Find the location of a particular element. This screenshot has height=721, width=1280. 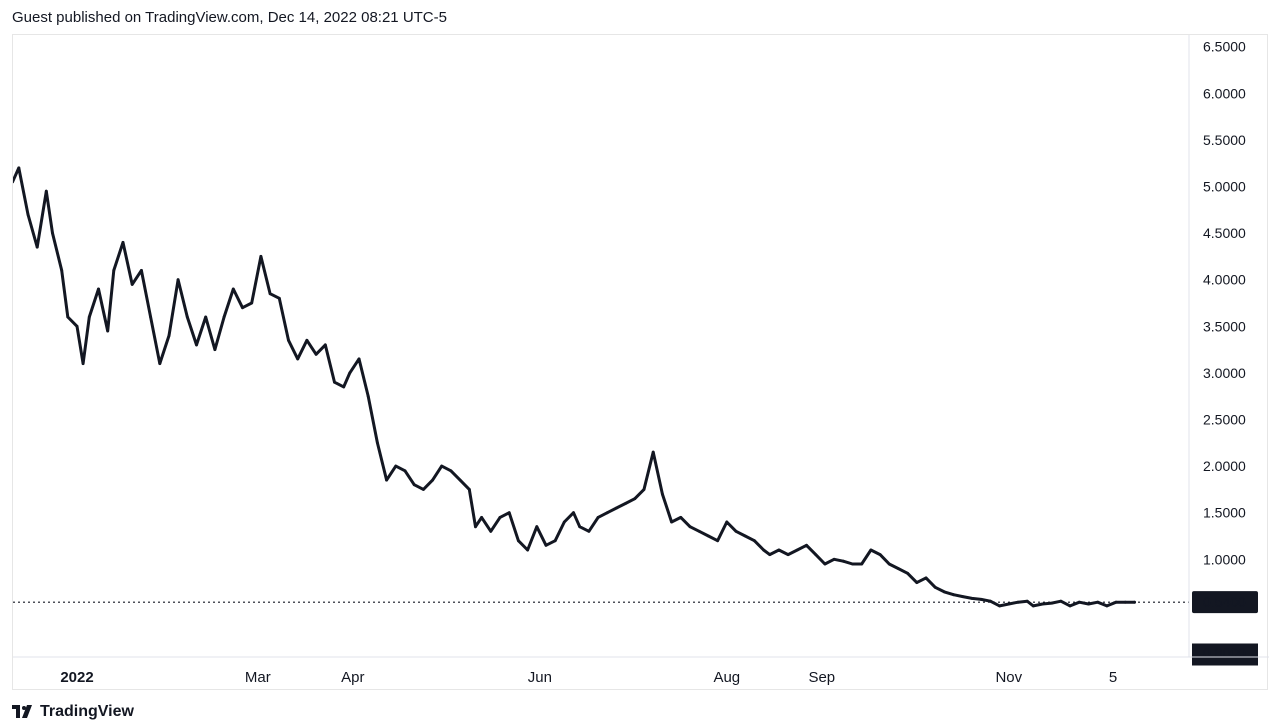

price-tick-label: 1.5000 is located at coordinates (1224, 513).